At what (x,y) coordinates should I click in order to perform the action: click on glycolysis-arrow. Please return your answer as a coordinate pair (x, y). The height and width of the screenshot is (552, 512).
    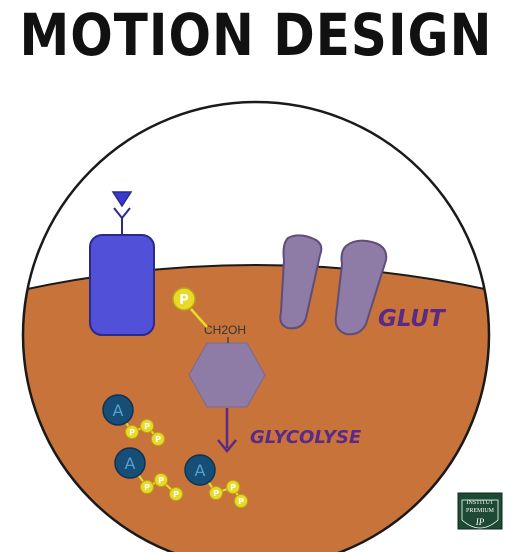
    Looking at the image, I should click on (227, 430).